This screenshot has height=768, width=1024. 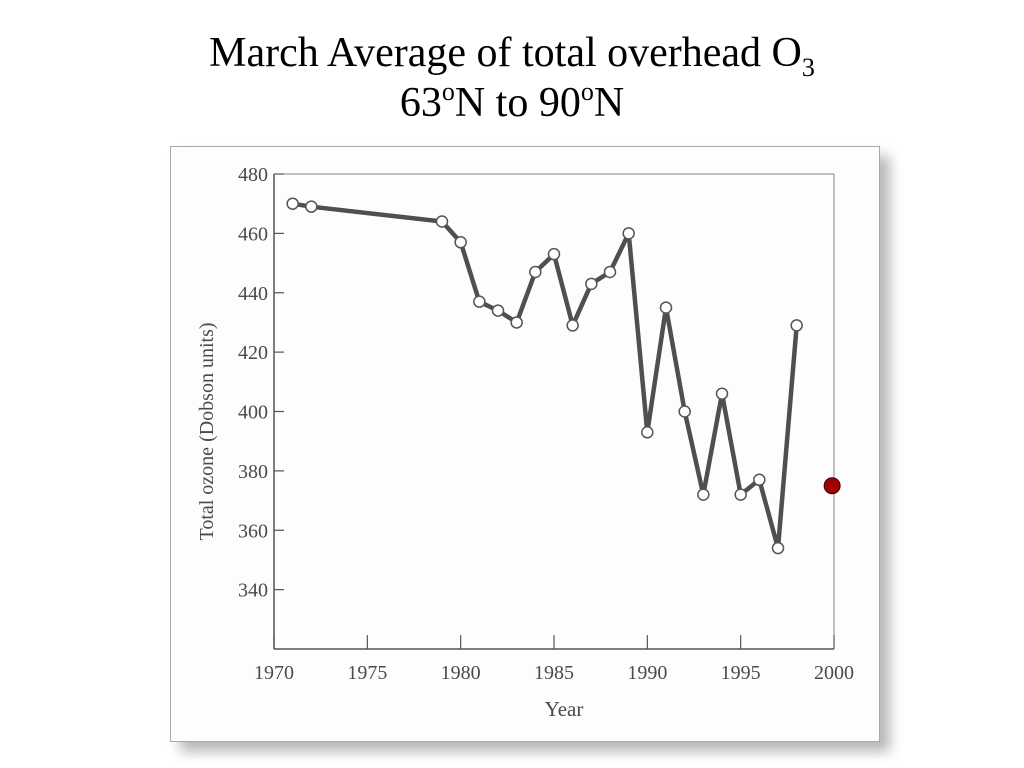 I want to click on x-axis-title: Year, so click(x=564, y=709).